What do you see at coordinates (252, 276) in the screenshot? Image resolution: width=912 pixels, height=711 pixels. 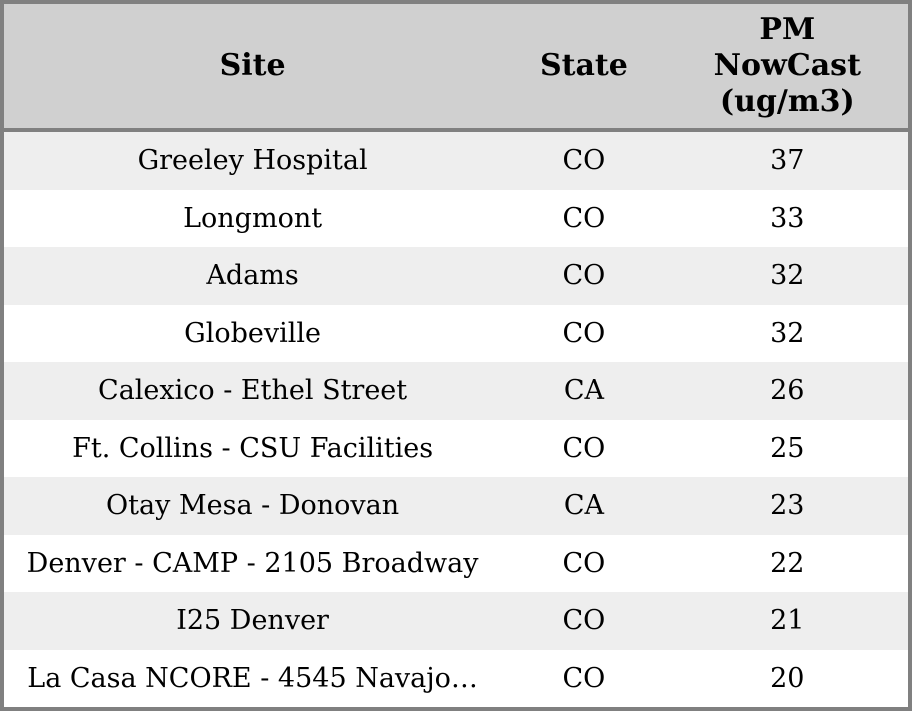 I see `site-cell: Adams` at bounding box center [252, 276].